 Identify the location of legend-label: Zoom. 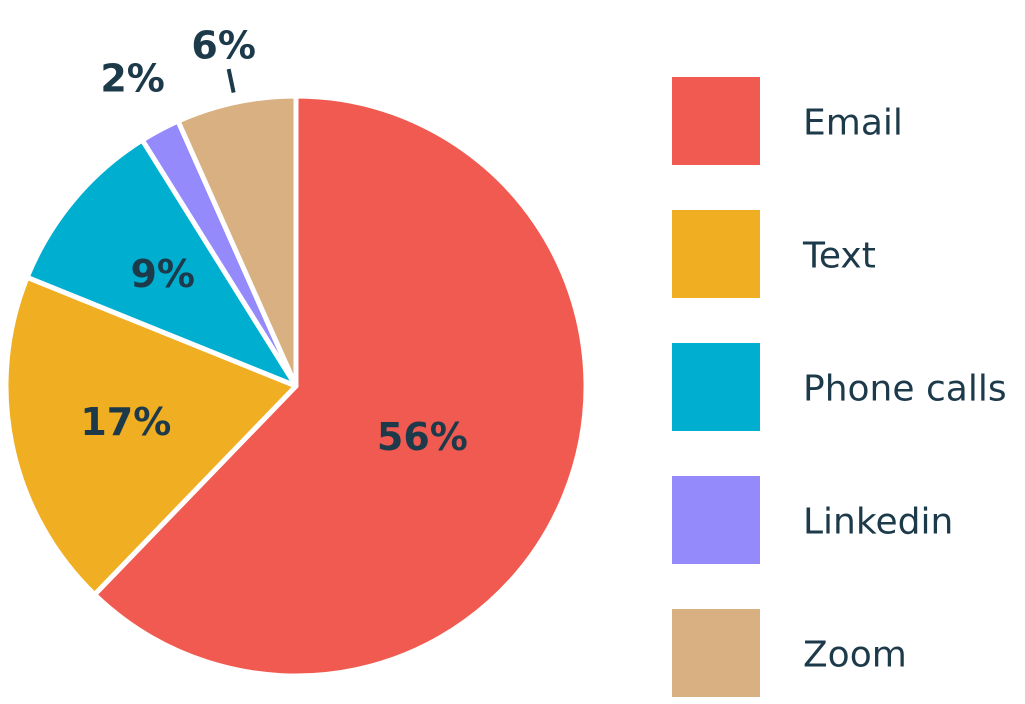
(855, 655).